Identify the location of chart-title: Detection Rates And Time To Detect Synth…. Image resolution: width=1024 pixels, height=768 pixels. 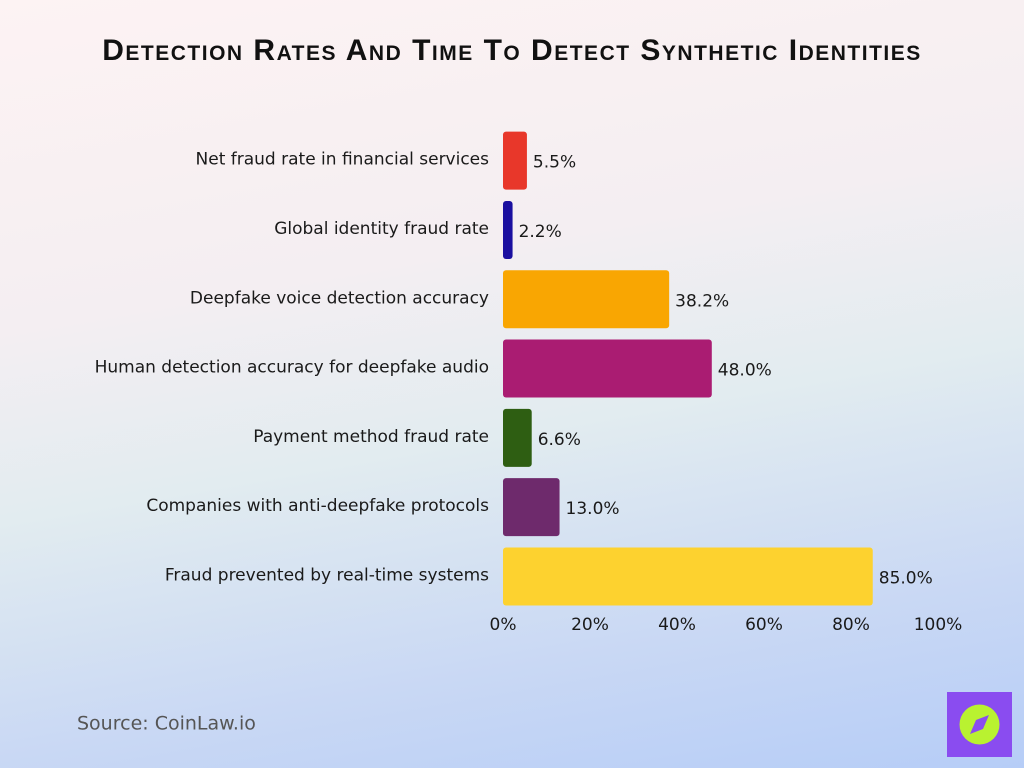
(512, 50).